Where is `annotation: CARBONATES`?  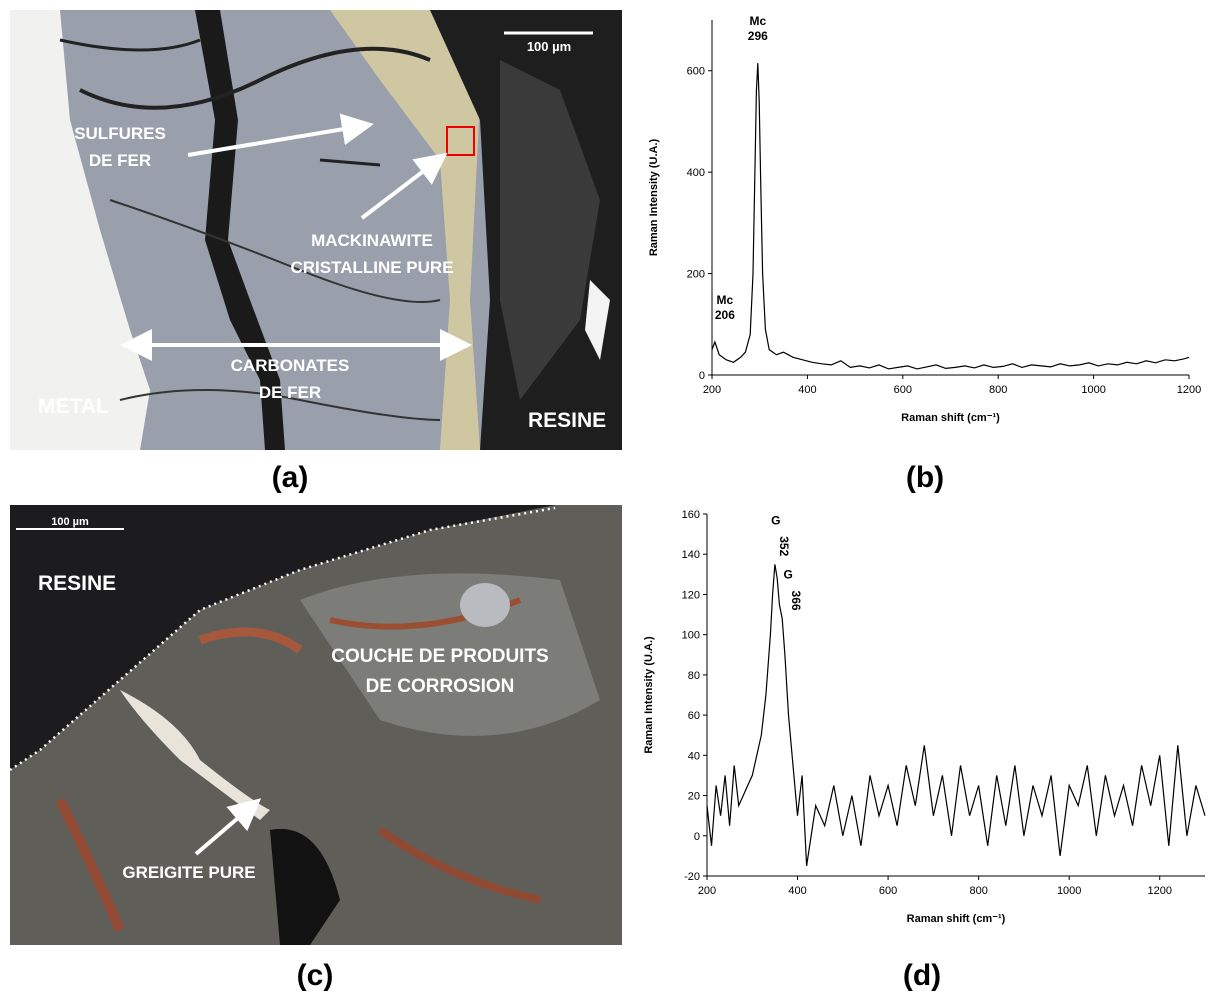 annotation: CARBONATES is located at coordinates (290, 365).